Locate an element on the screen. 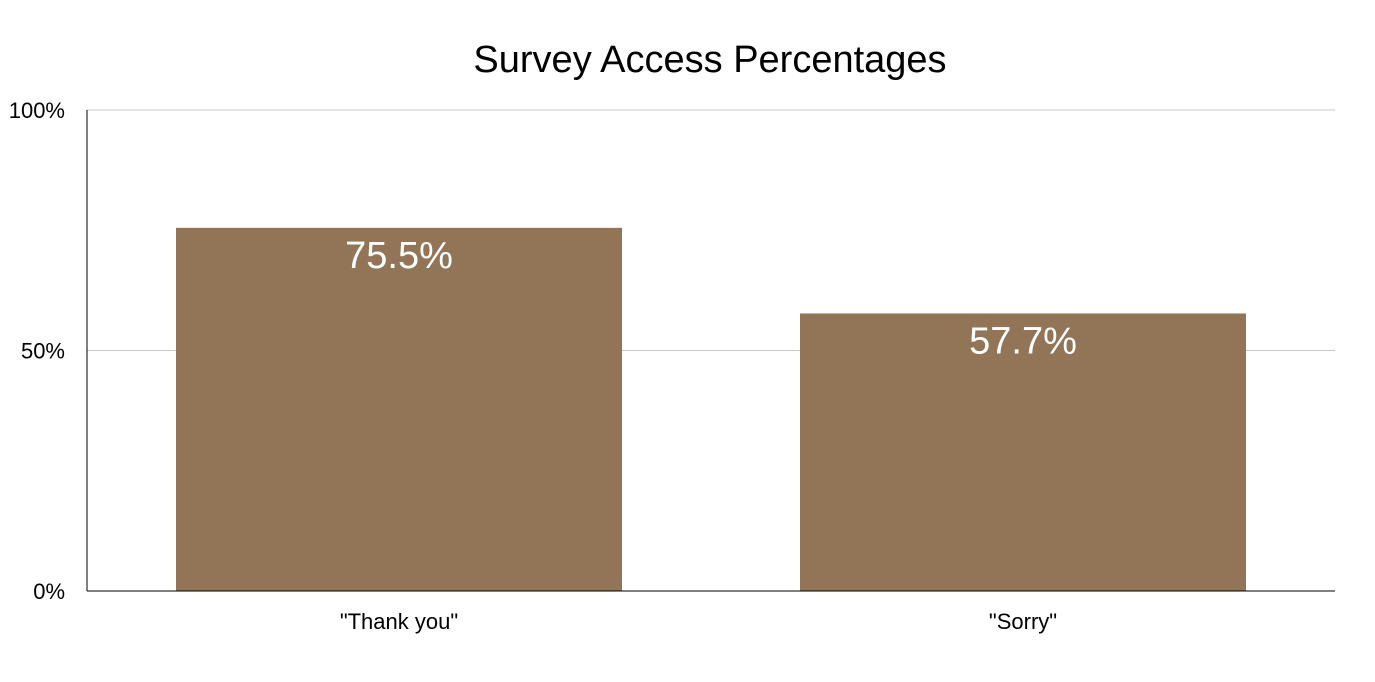 The height and width of the screenshot is (682, 1375). data-label: 75.5% is located at coordinates (399, 256).